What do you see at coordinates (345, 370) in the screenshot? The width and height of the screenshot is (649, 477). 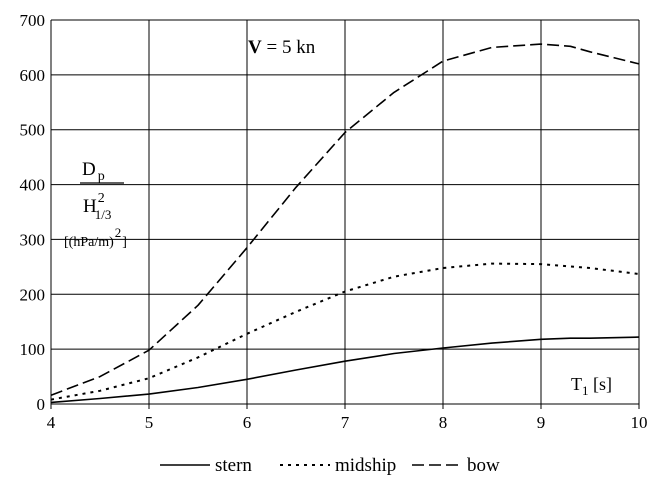 I see `series-line-stern` at bounding box center [345, 370].